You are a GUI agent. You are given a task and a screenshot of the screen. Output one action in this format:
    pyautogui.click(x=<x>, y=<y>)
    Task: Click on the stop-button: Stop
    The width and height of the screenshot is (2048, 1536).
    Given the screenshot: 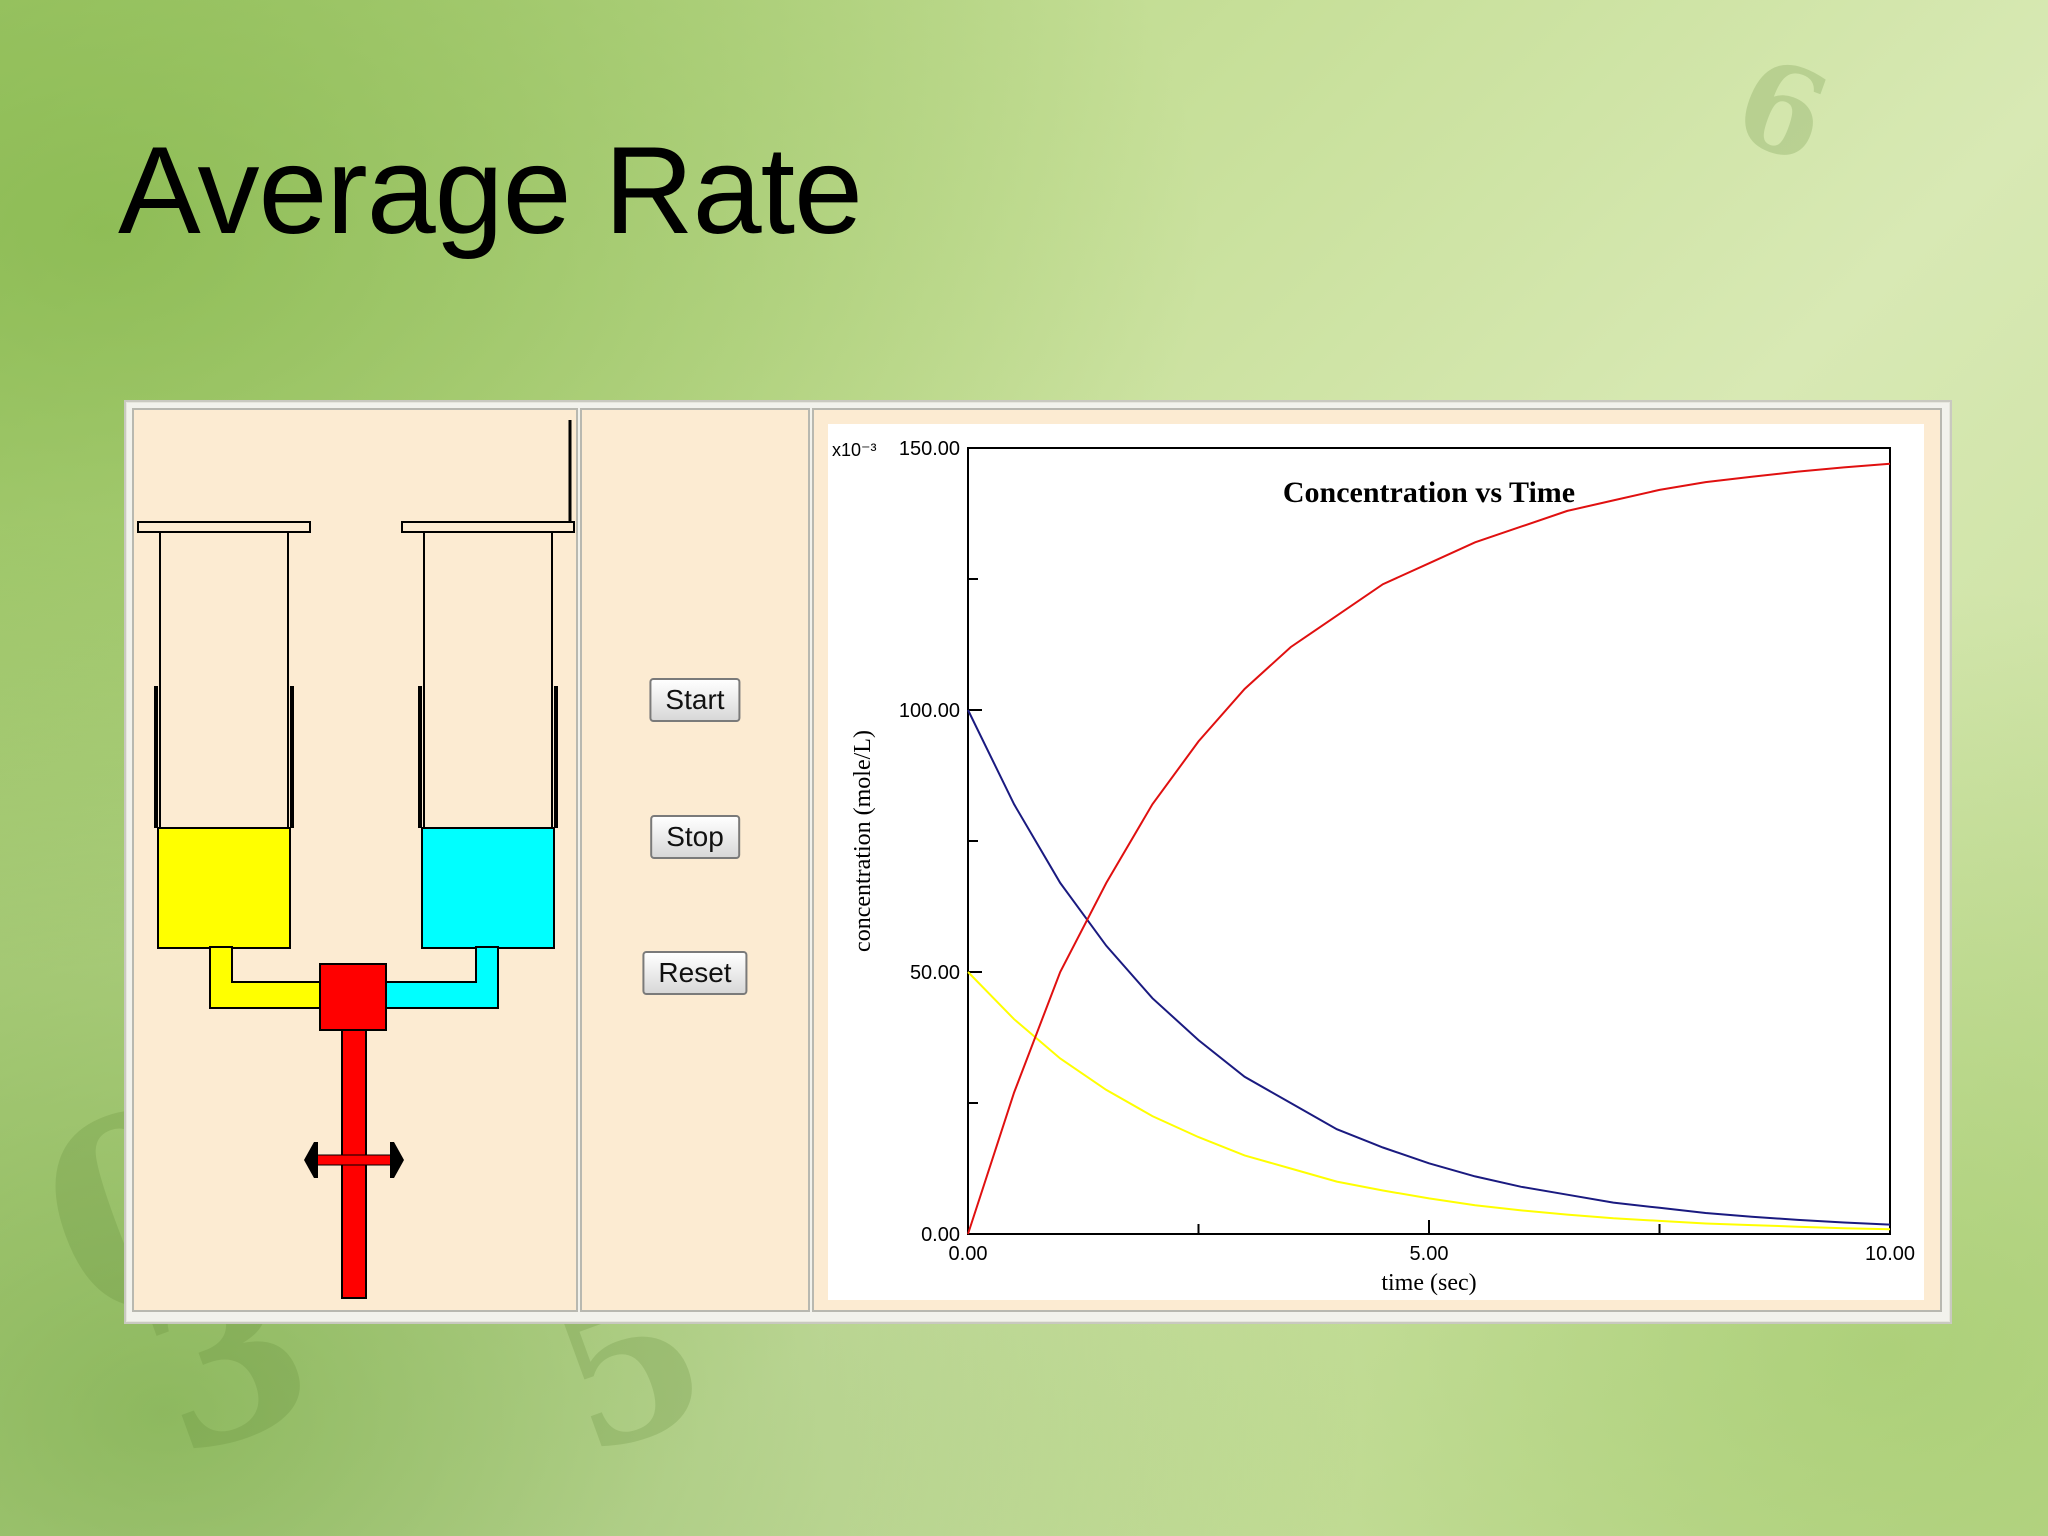 What is the action you would take?
    pyautogui.click(x=695, y=837)
    